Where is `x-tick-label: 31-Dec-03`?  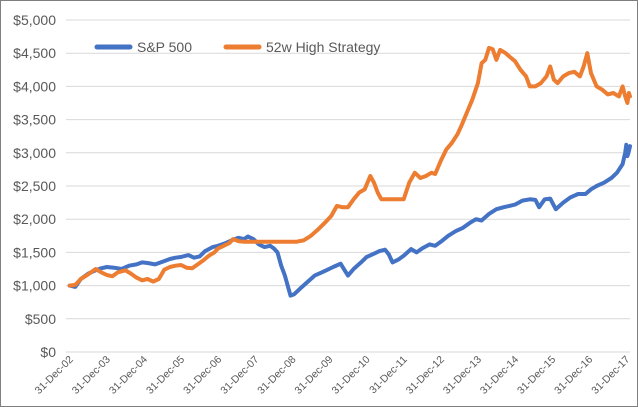 x-tick-label: 31-Dec-03 is located at coordinates (91, 375).